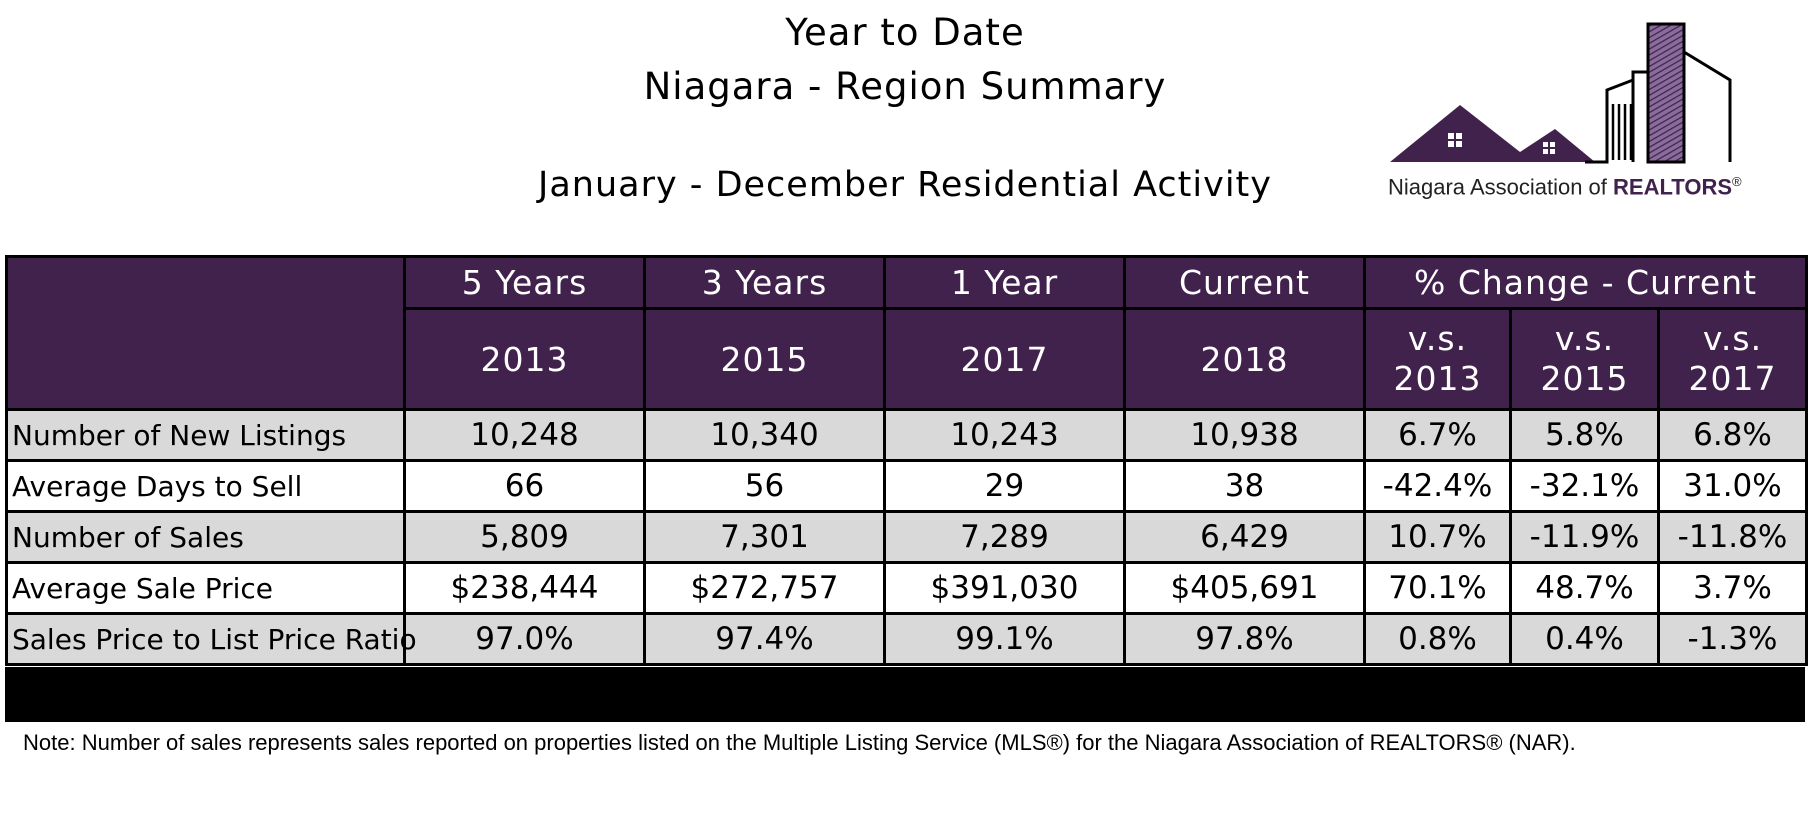 Image resolution: width=1810 pixels, height=835 pixels. Describe the element at coordinates (764, 486) in the screenshot. I see `table-cell: 56` at that location.